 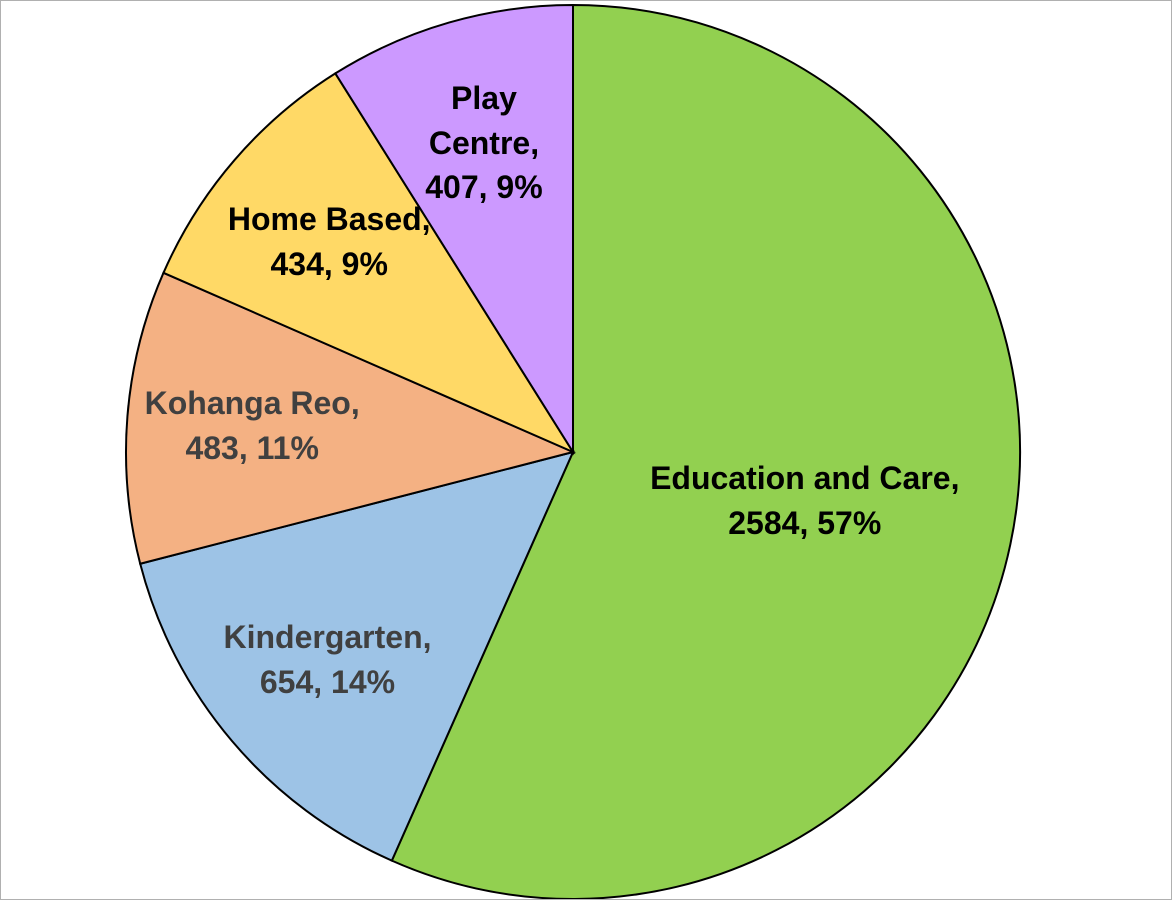 What do you see at coordinates (327, 637) in the screenshot?
I see `category-label: Kindergarten,` at bounding box center [327, 637].